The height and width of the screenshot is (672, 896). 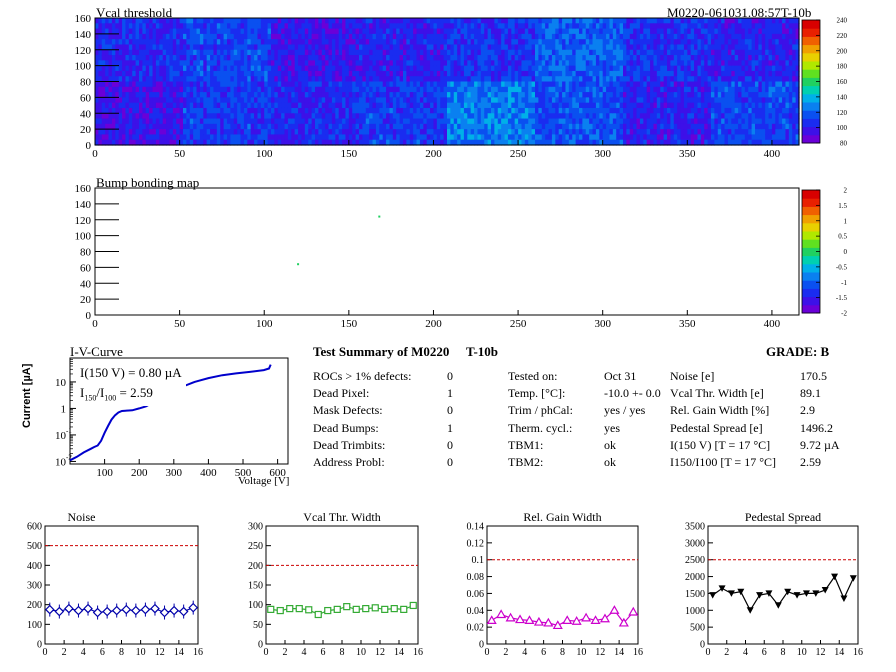 What do you see at coordinates (342, 610) in the screenshot?
I see `series-line` at bounding box center [342, 610].